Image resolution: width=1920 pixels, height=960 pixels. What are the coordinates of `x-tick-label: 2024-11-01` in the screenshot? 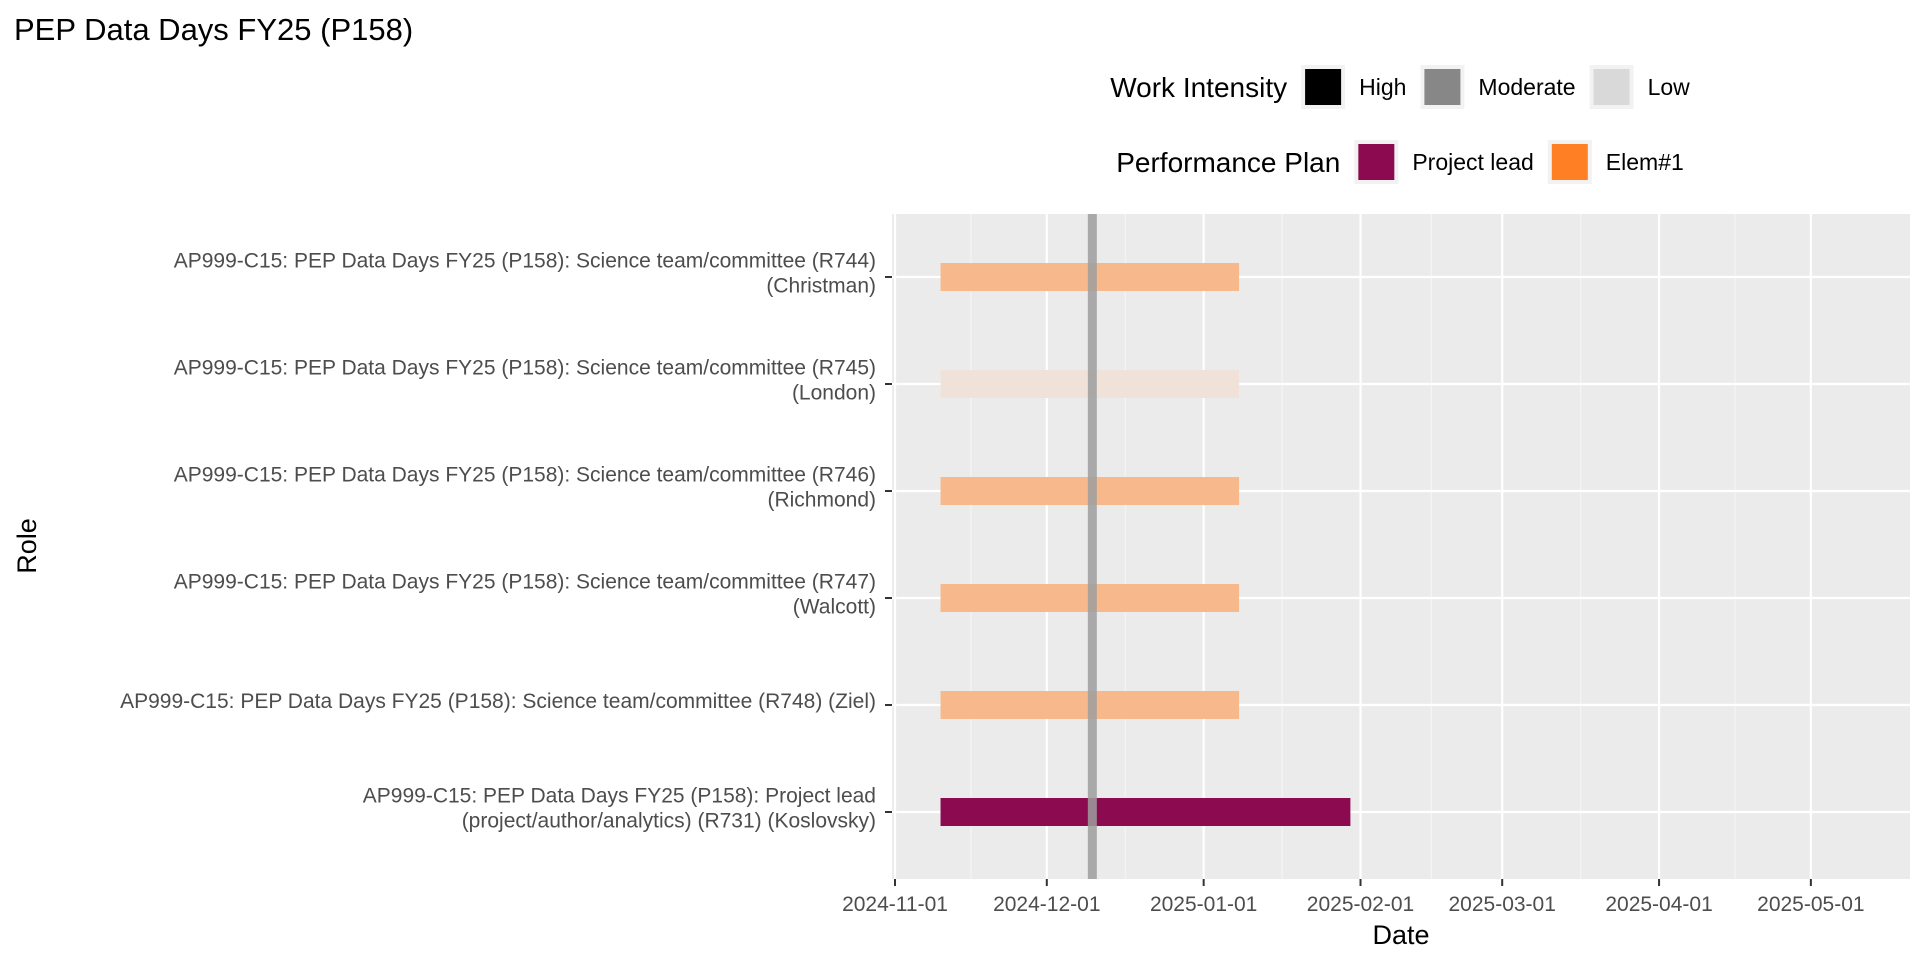 It's located at (895, 904).